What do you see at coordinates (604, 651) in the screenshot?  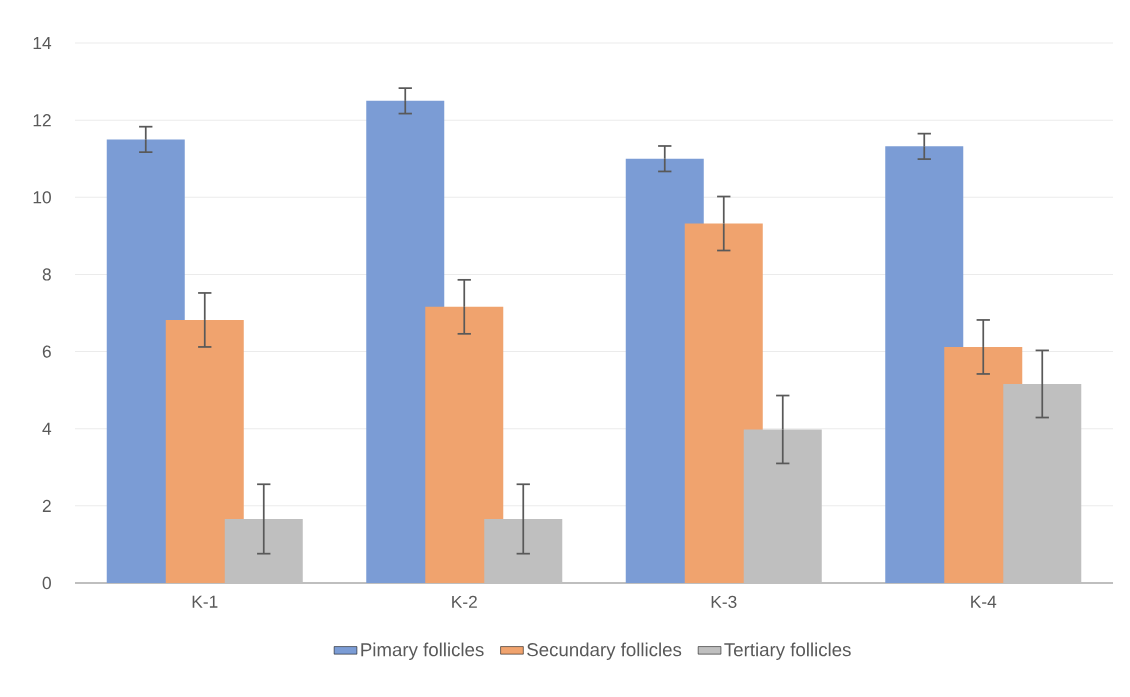 I see `legend-label: Secundary follicles` at bounding box center [604, 651].